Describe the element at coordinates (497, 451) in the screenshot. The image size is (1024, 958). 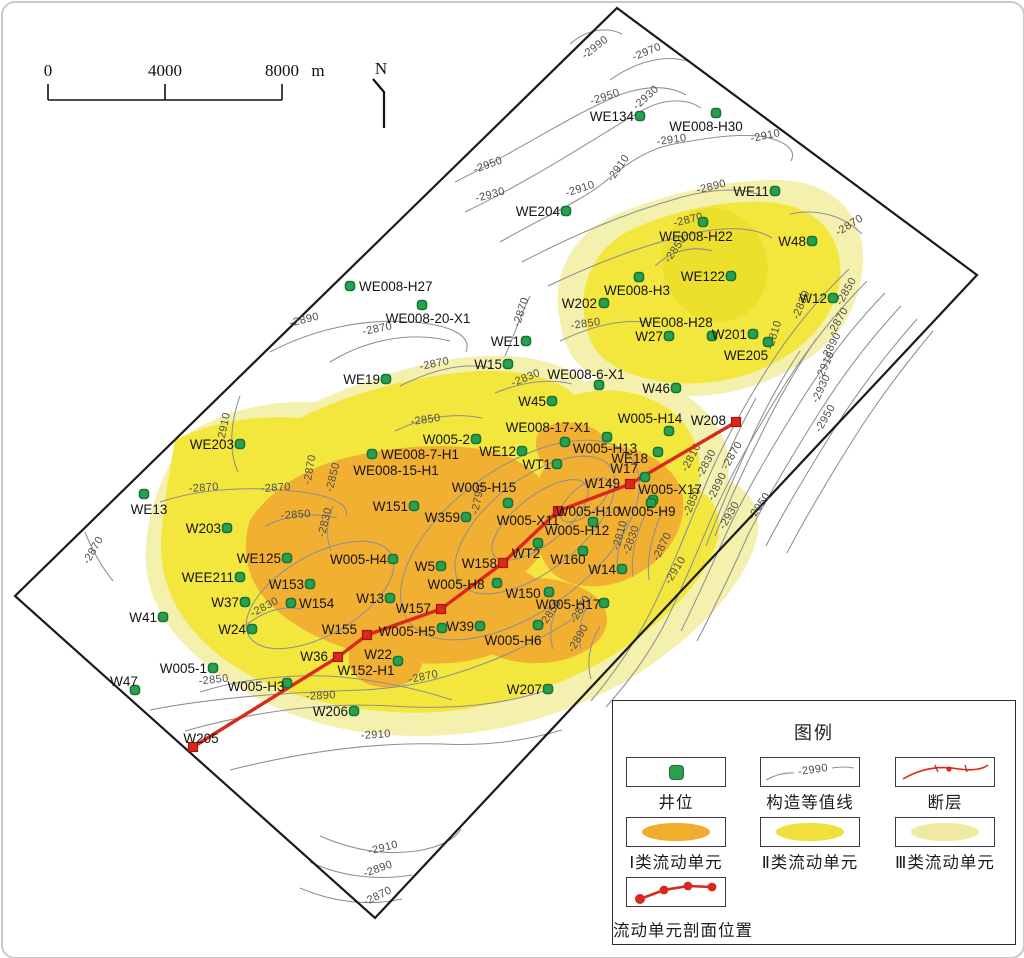
I see `well-label: WE12` at that location.